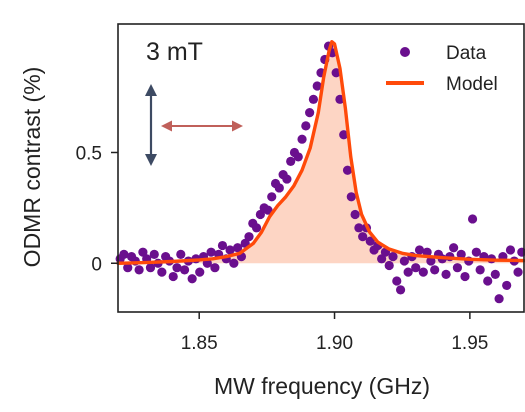 Image resolution: width=525 pixels, height=412 pixels. I want to click on legend-data-label: Data, so click(466, 53).